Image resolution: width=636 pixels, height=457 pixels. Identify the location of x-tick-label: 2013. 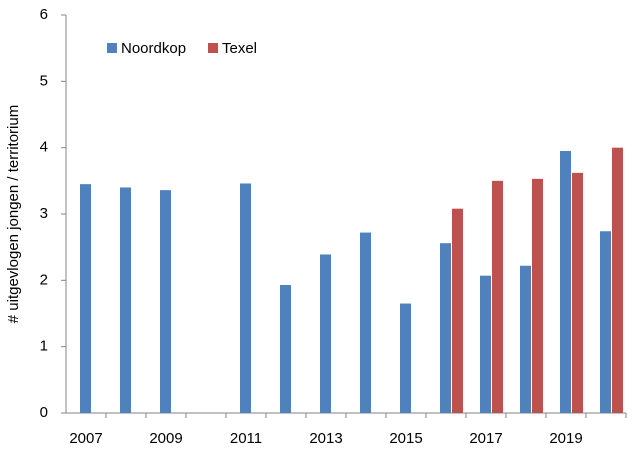
(325, 438).